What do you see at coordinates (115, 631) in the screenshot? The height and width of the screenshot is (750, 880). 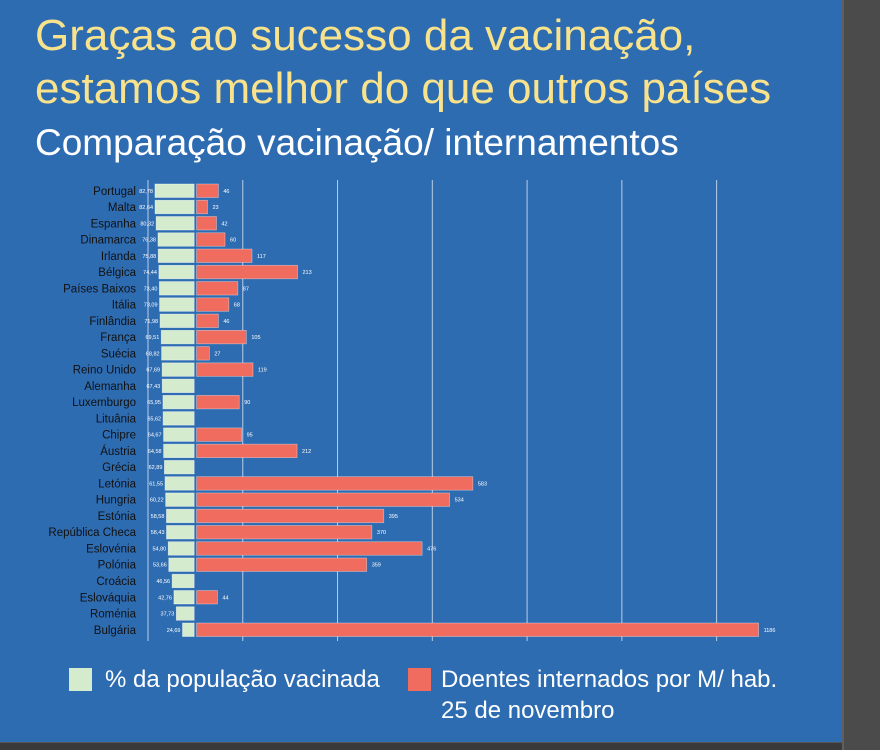 I see `category-label-bulgaria: Bulgária` at bounding box center [115, 631].